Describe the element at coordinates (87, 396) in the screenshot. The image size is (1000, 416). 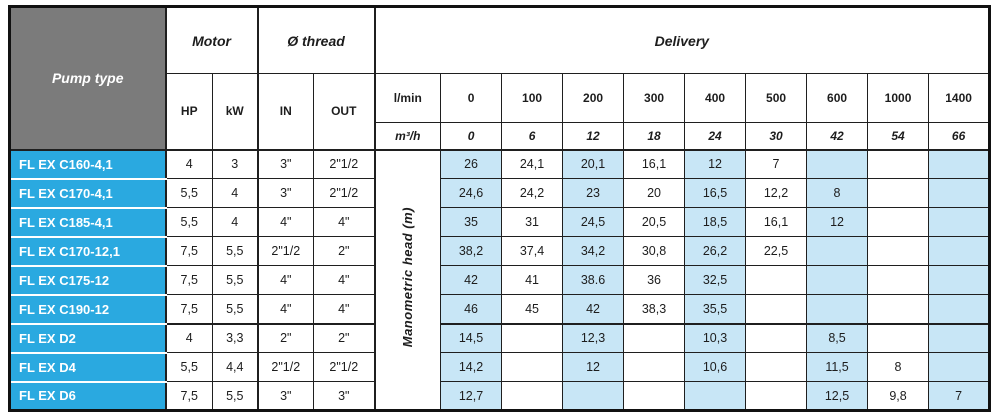
I see `pump-type-cell: FL EX D6` at that location.